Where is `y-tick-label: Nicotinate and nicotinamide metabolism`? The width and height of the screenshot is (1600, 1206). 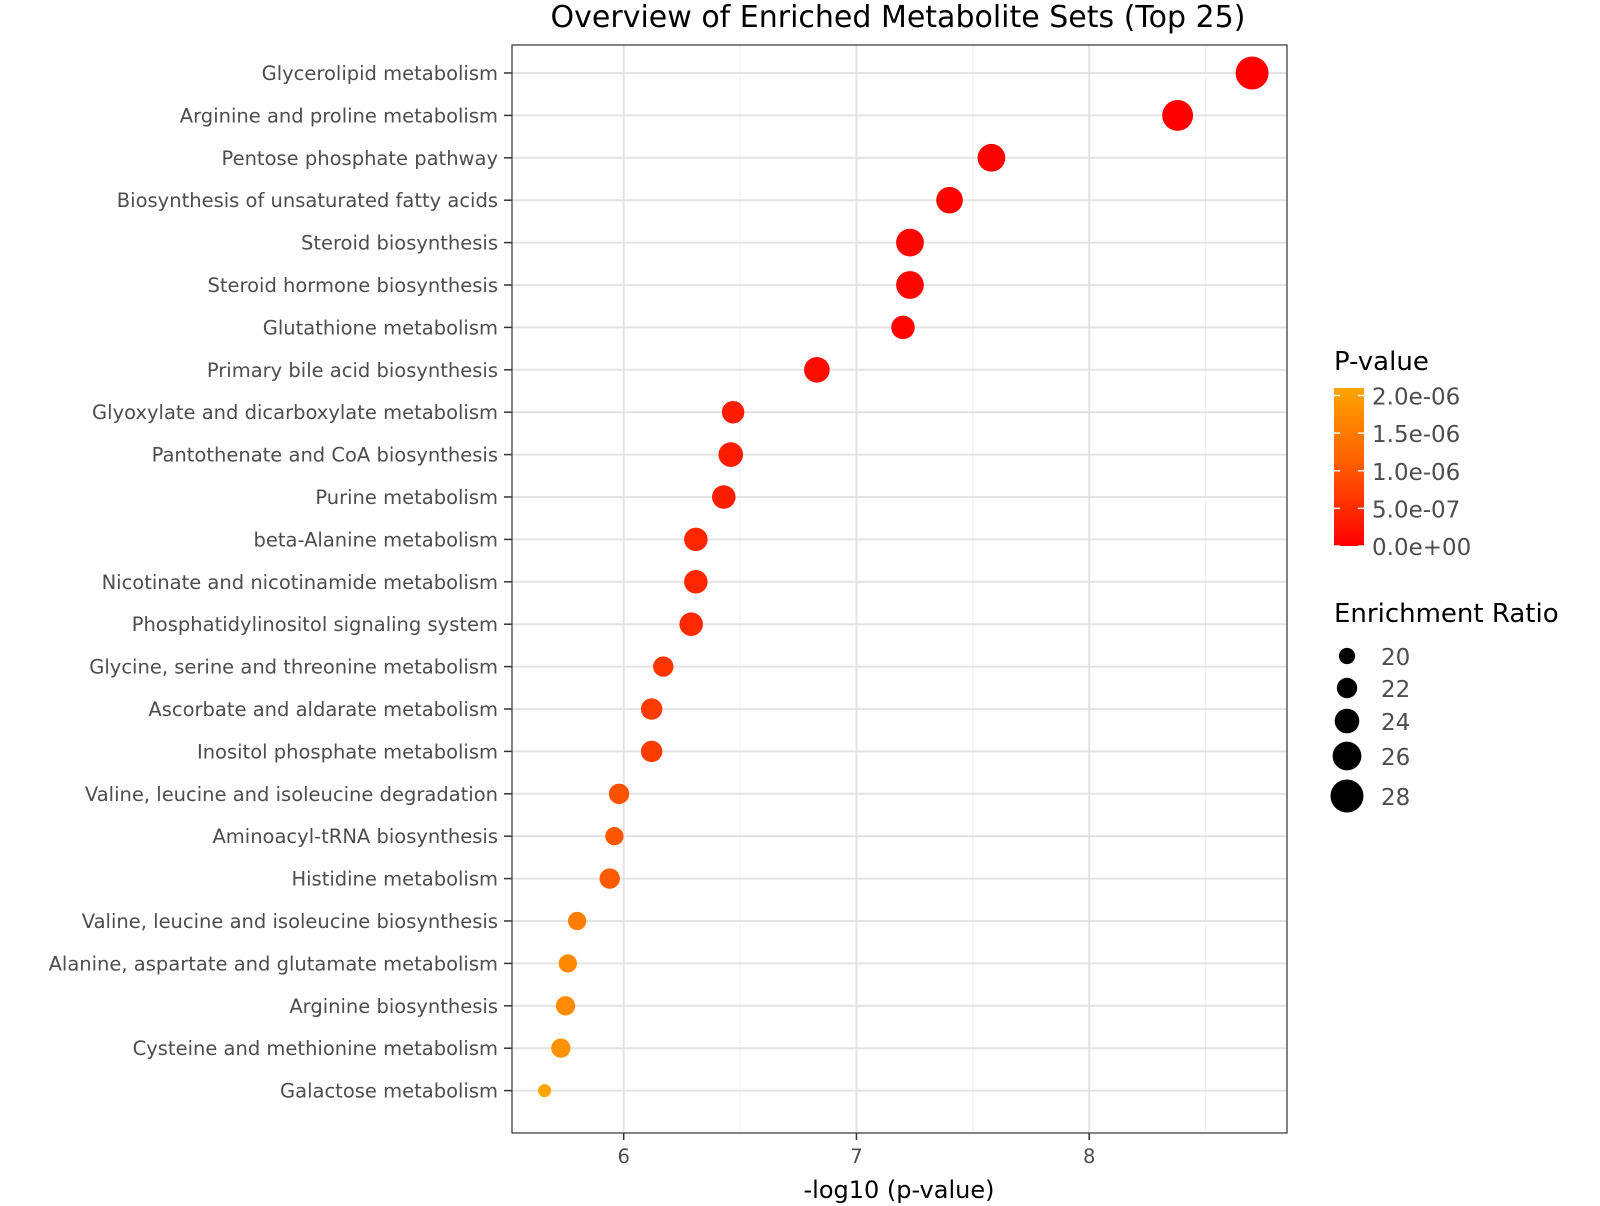
y-tick-label: Nicotinate and nicotinamide metabolism is located at coordinates (300, 582).